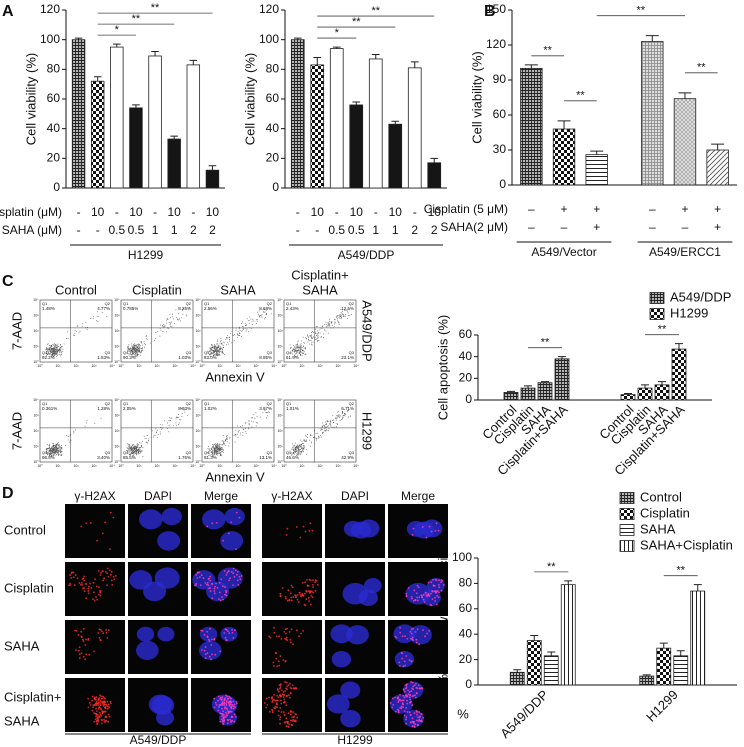 The height and width of the screenshot is (747, 744). What do you see at coordinates (269, 39) in the screenshot?
I see `y-tick-label: 100` at bounding box center [269, 39].